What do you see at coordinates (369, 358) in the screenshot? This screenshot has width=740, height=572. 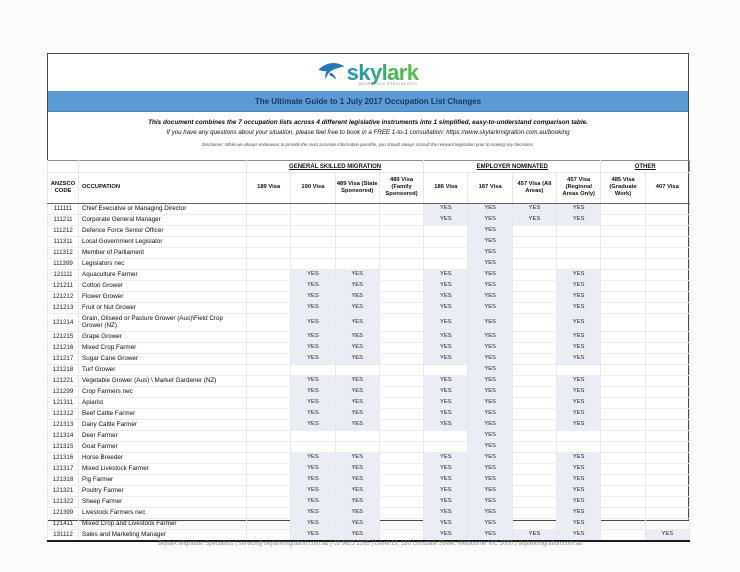 I see `table-row: 121217 Sugar Cane Grower YES YES YES YES YES` at bounding box center [369, 358].